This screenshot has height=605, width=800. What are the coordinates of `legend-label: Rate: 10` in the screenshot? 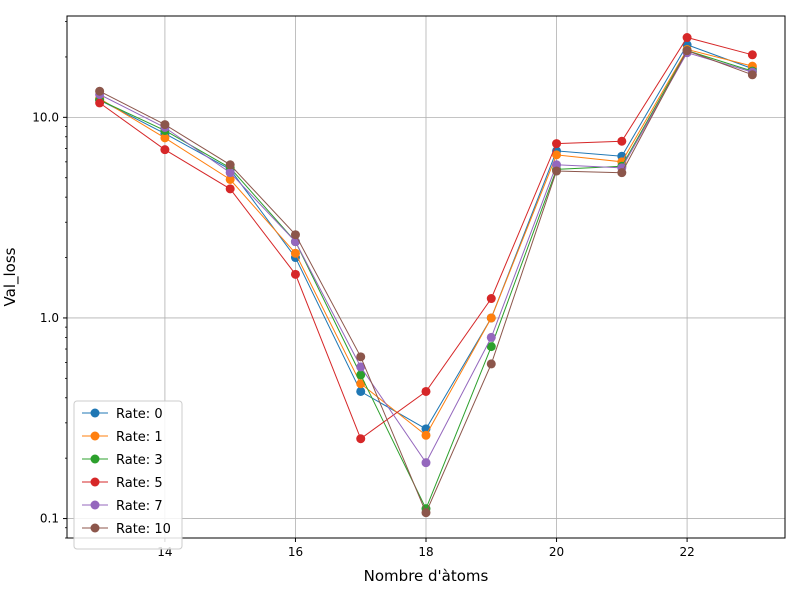 It's located at (143, 529).